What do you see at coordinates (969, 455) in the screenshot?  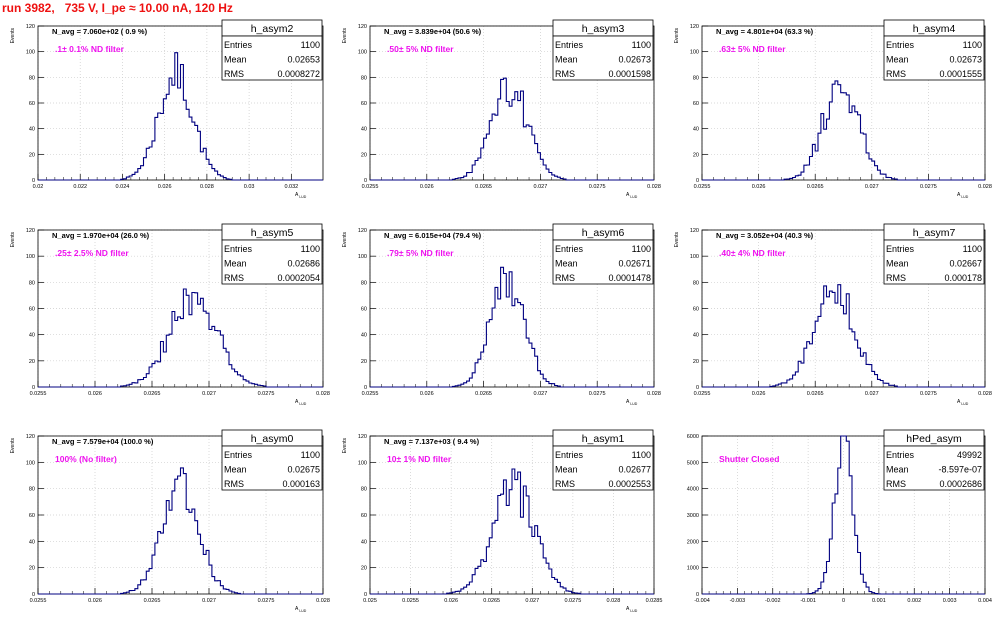 I see `stats-value-entries: 49992` at bounding box center [969, 455].